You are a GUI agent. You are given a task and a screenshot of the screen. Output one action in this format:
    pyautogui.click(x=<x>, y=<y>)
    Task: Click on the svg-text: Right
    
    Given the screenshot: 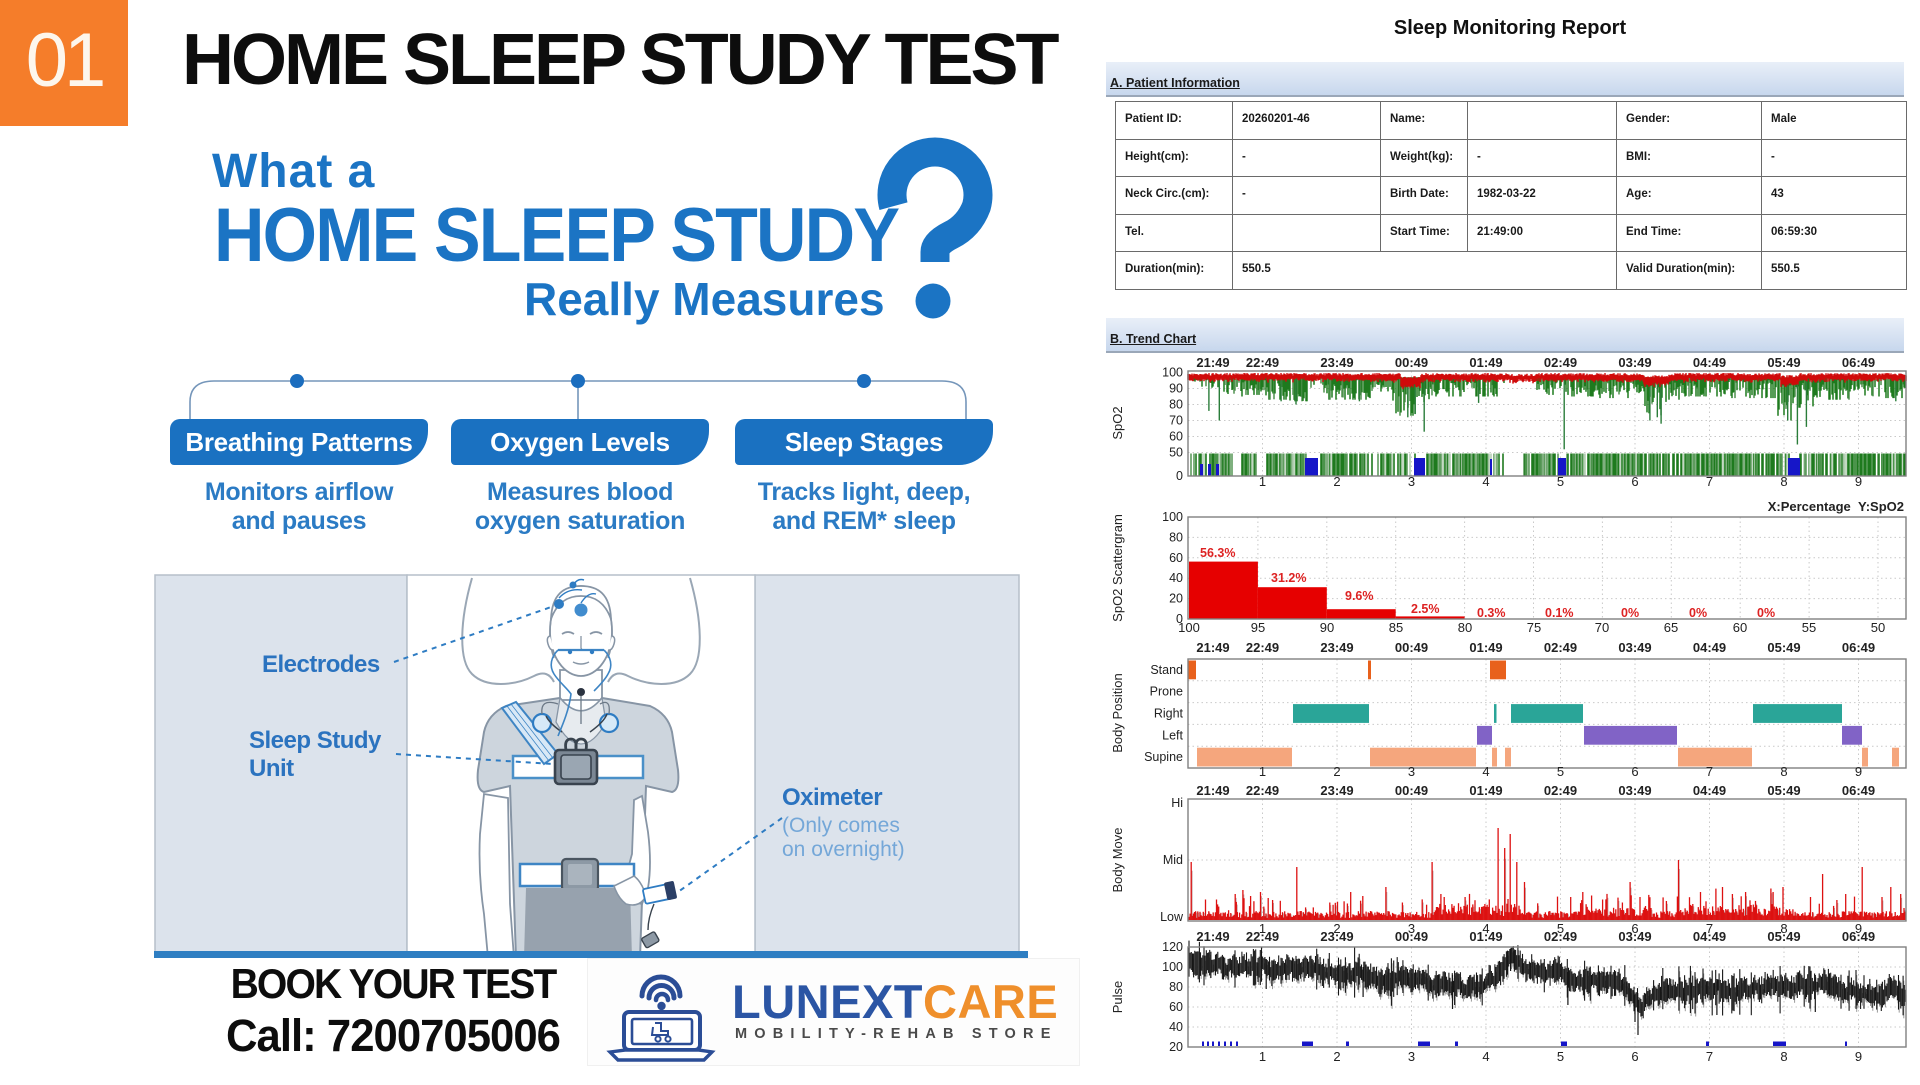 What is the action you would take?
    pyautogui.click(x=1169, y=714)
    